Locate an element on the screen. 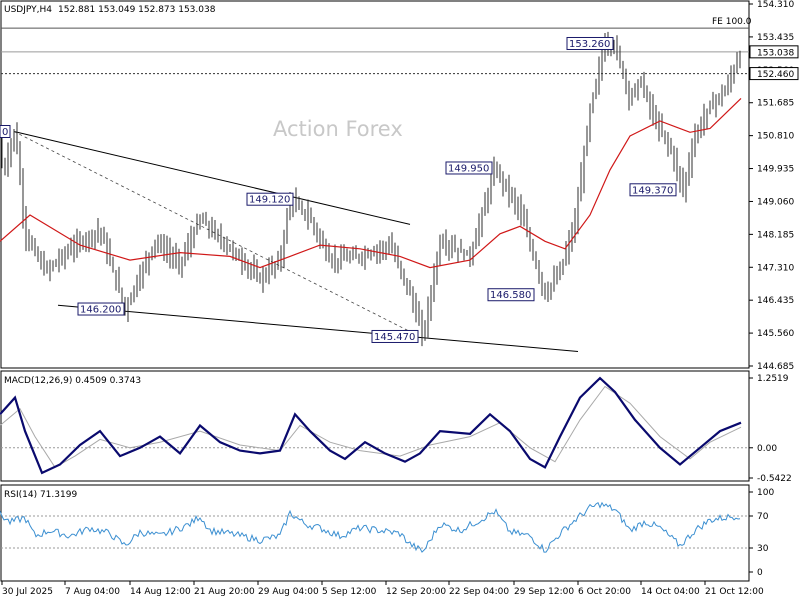 The width and height of the screenshot is (800, 600). annotation-label: 146.580 is located at coordinates (510, 295).